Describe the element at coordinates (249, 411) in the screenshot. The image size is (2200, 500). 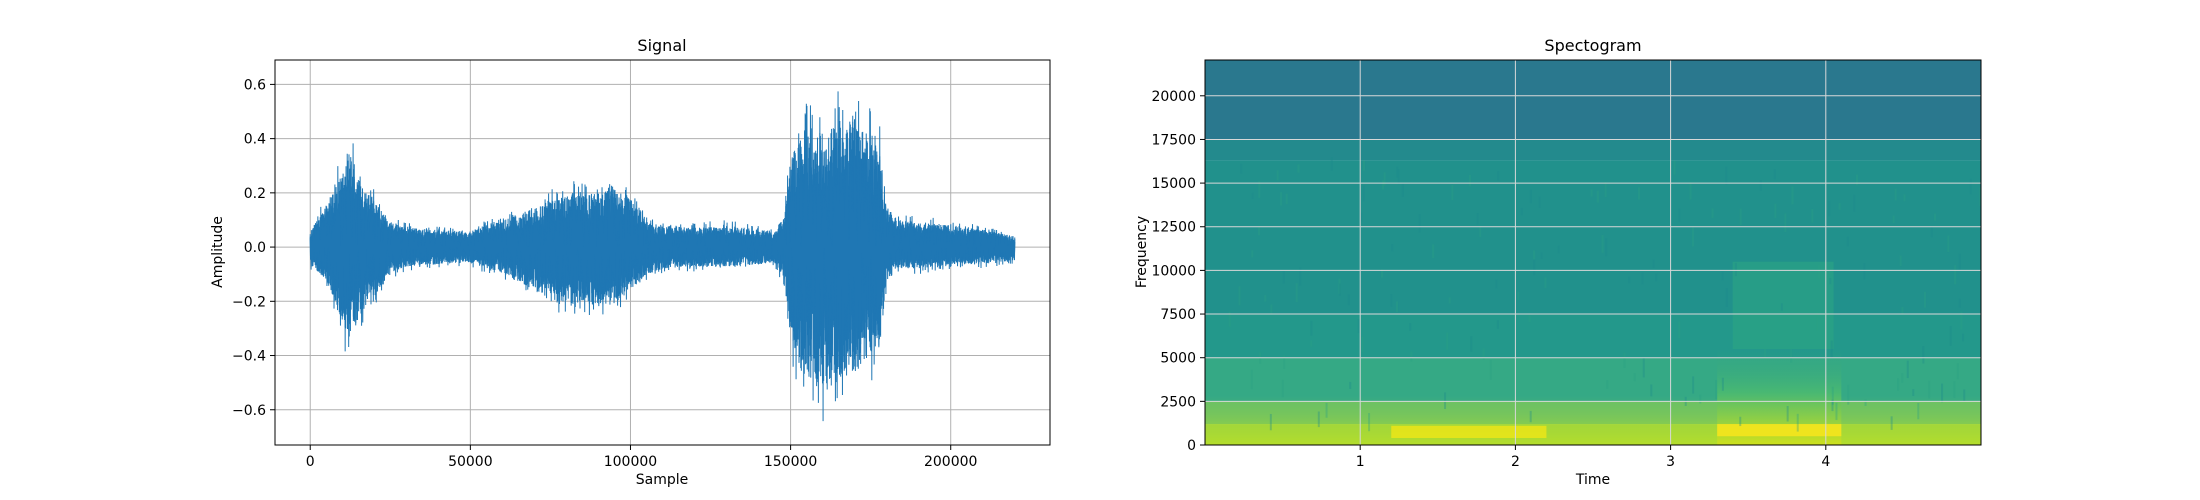
I see `signal-ytick-label: −0.6` at that location.